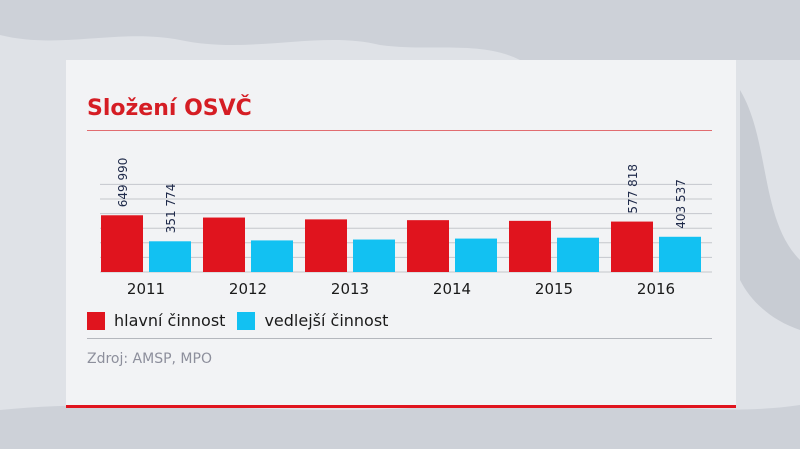 Image resolution: width=800 pixels, height=449 pixels. Describe the element at coordinates (149, 359) in the screenshot. I see `source-note: Zdroj: AMSP, MPO` at that location.